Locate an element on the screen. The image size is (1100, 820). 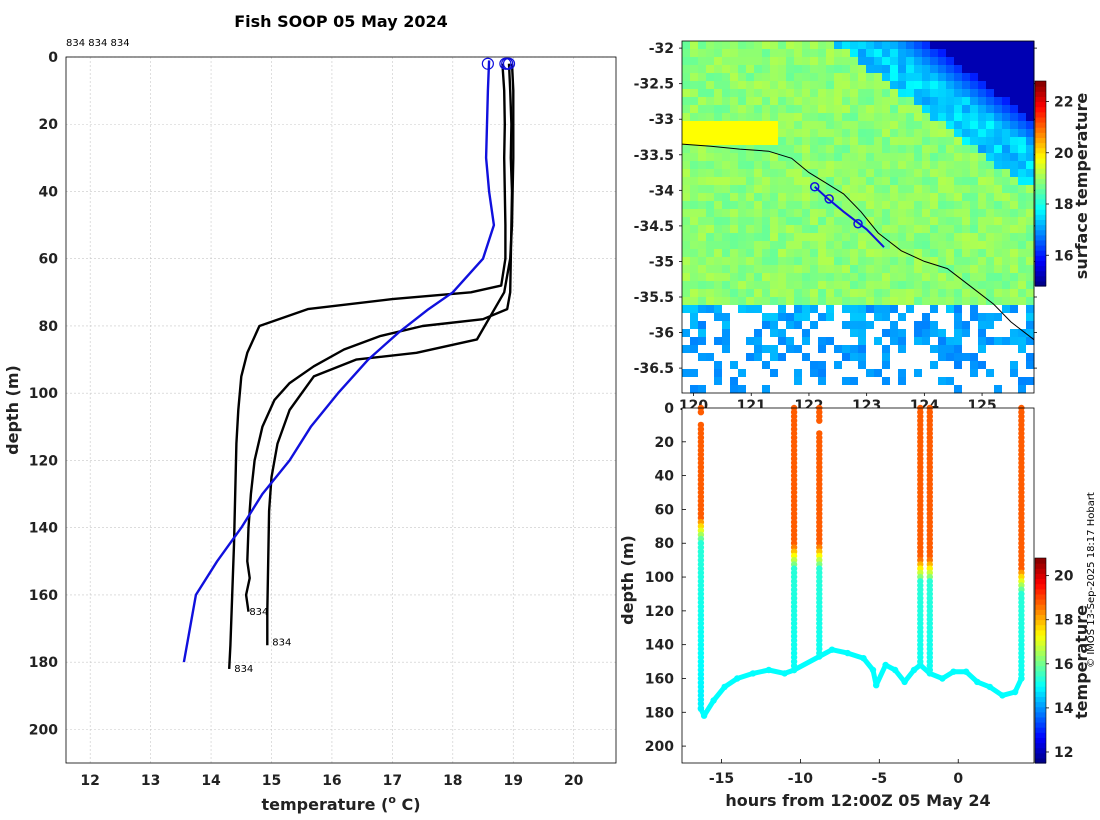
sst-ytick-label: -33.5 is located at coordinates (654, 156).